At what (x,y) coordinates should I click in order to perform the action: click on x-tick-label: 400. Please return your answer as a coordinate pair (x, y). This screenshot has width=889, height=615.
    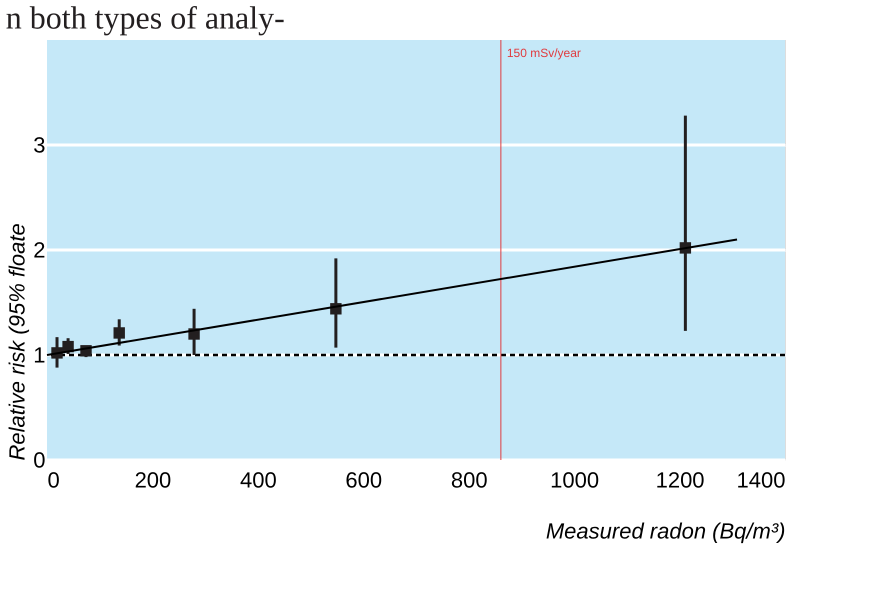
    Looking at the image, I should click on (258, 480).